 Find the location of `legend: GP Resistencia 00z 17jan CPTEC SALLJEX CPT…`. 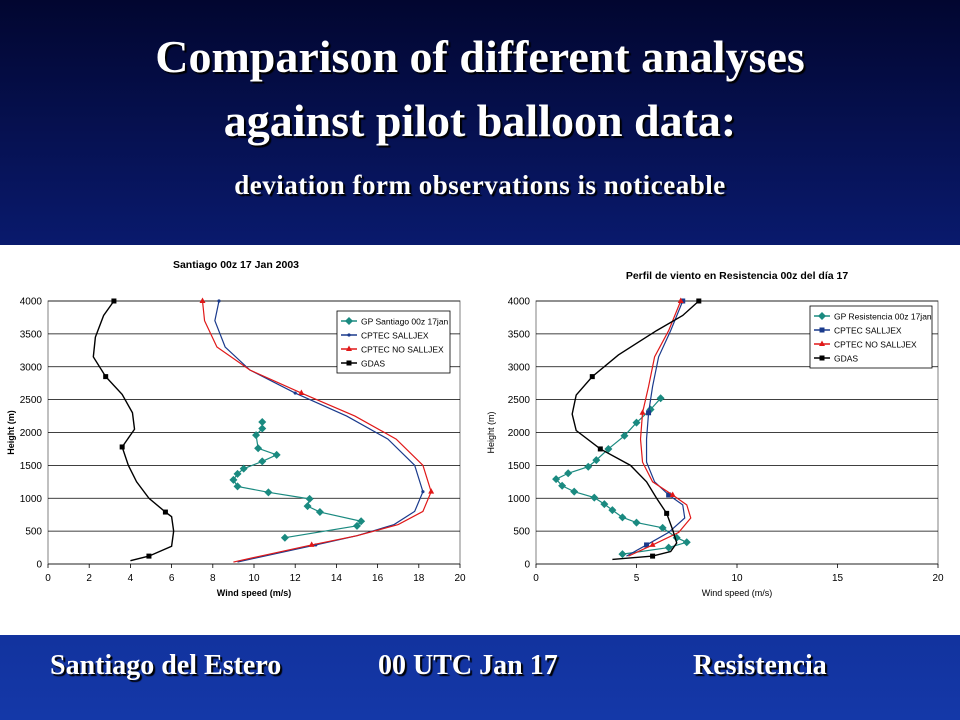

legend: GP Resistencia 00z 17jan CPTEC SALLJEX CPT… is located at coordinates (871, 337).